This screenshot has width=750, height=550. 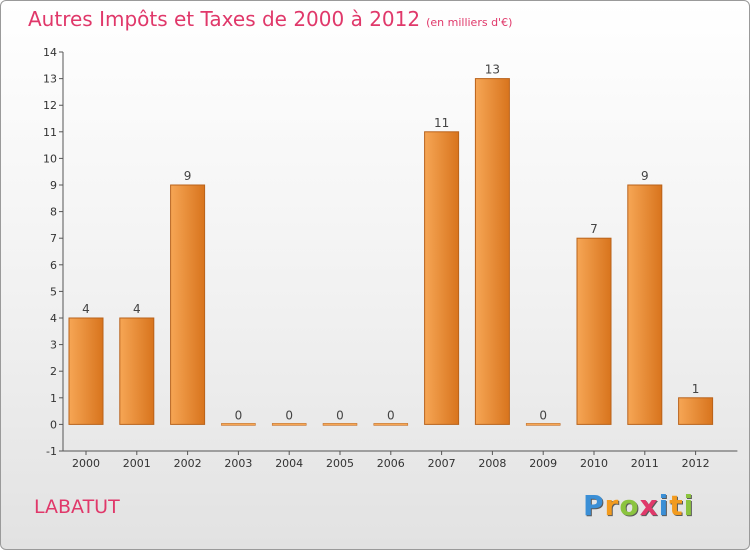 What do you see at coordinates (53, 345) in the screenshot?
I see `y-tick-label: 3` at bounding box center [53, 345].